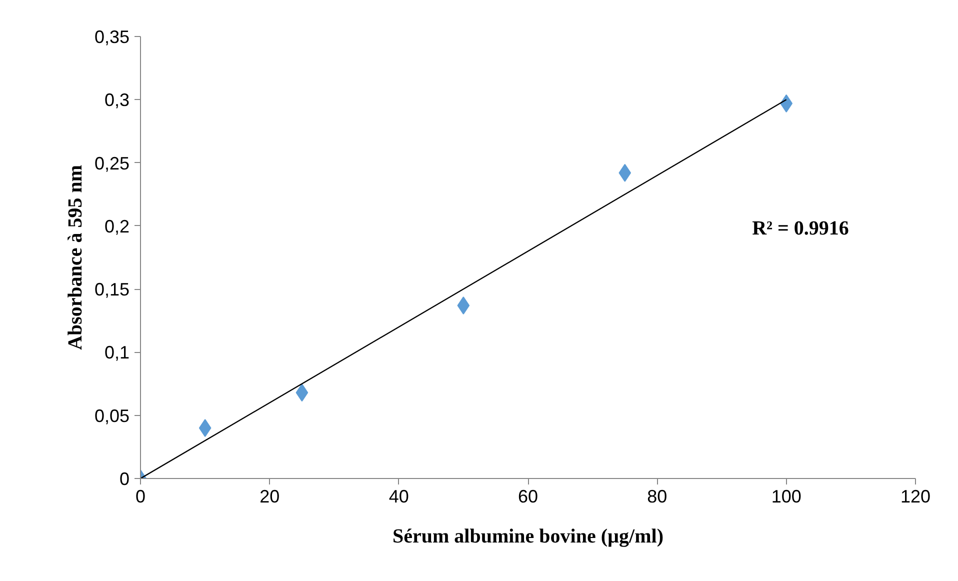 The height and width of the screenshot is (581, 958). What do you see at coordinates (270, 496) in the screenshot?
I see `x-tick-label: 20` at bounding box center [270, 496].